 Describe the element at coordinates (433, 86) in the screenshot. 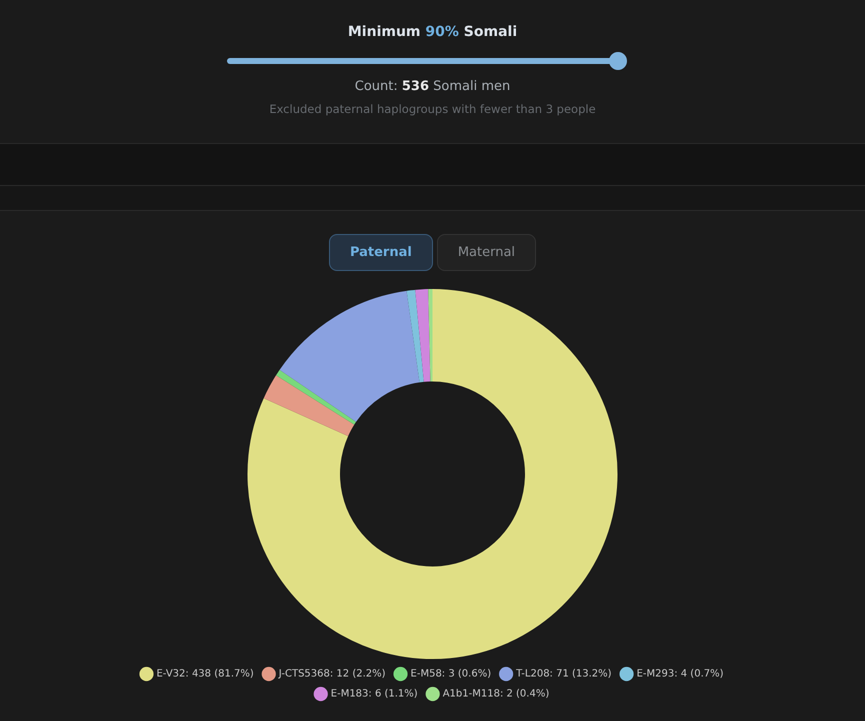

I see `chart-subtitle: Count: 536 Somali men` at that location.